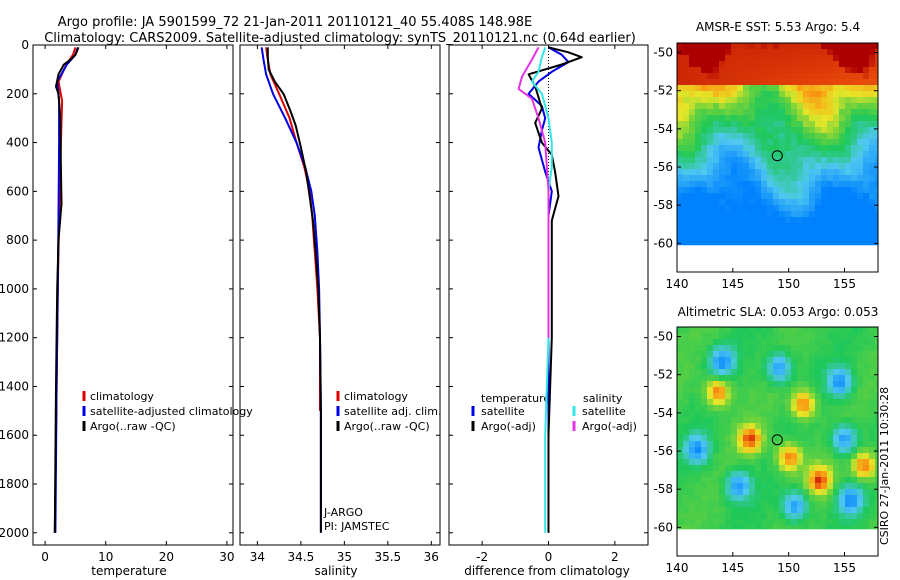 Image resolution: width=900 pixels, height=580 pixels. I want to click on map-y-tick-label: -50, so click(663, 337).